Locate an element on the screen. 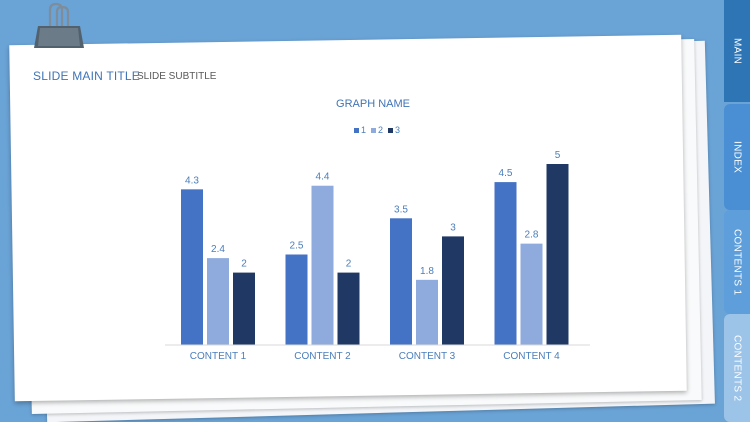  tab-index-label: INDEX is located at coordinates (737, 157).